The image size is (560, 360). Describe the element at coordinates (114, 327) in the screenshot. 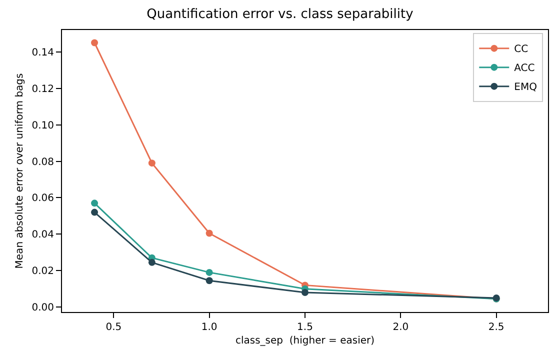

I see `x-tick-label: 0.5` at that location.